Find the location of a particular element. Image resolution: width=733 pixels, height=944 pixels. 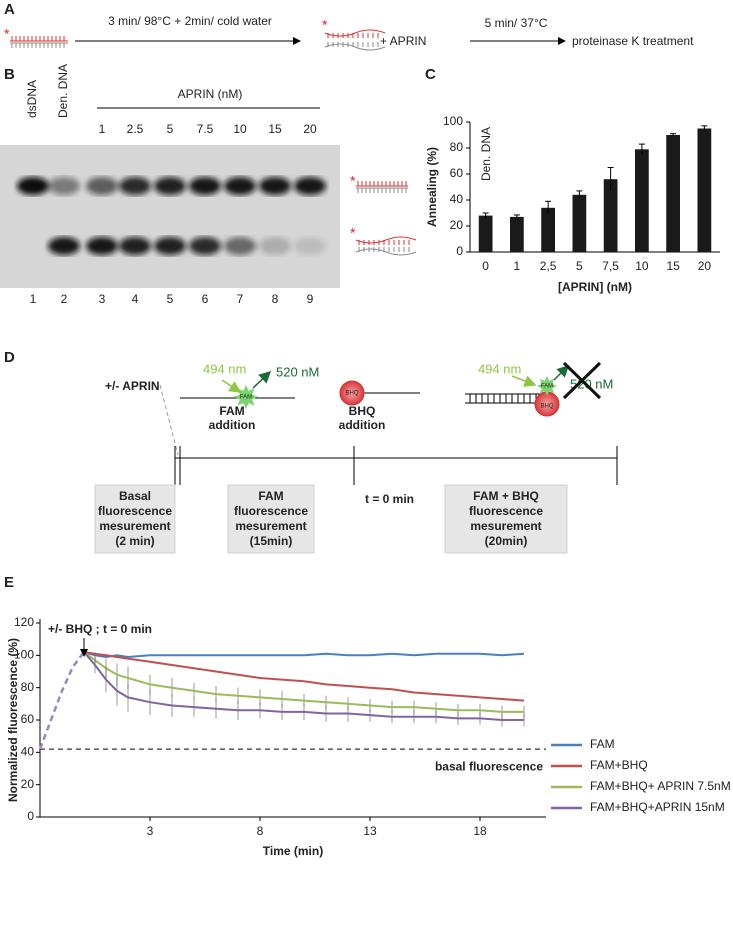

x-tick-label: 7,5 is located at coordinates (610, 266).